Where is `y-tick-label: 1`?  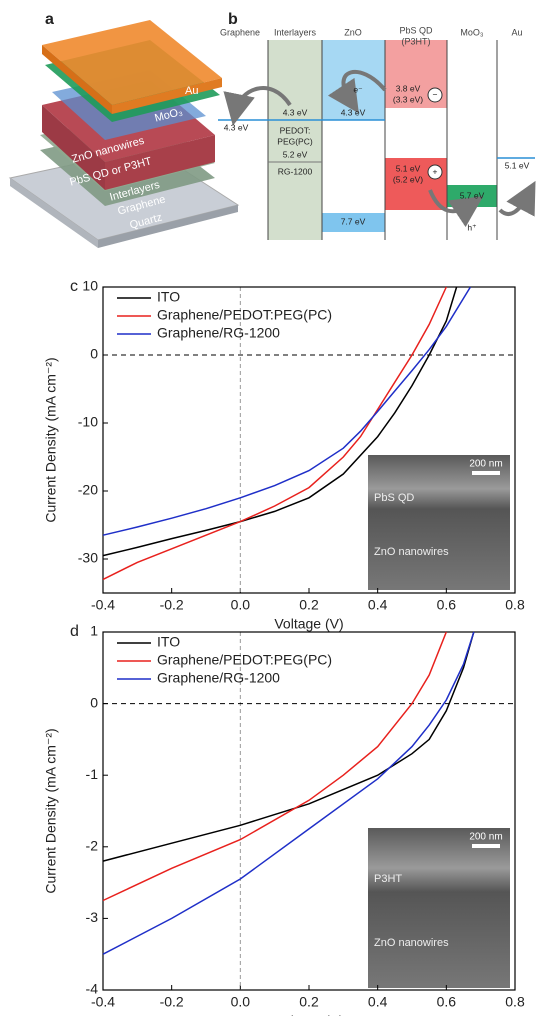
y-tick-label: 1 is located at coordinates (94, 631).